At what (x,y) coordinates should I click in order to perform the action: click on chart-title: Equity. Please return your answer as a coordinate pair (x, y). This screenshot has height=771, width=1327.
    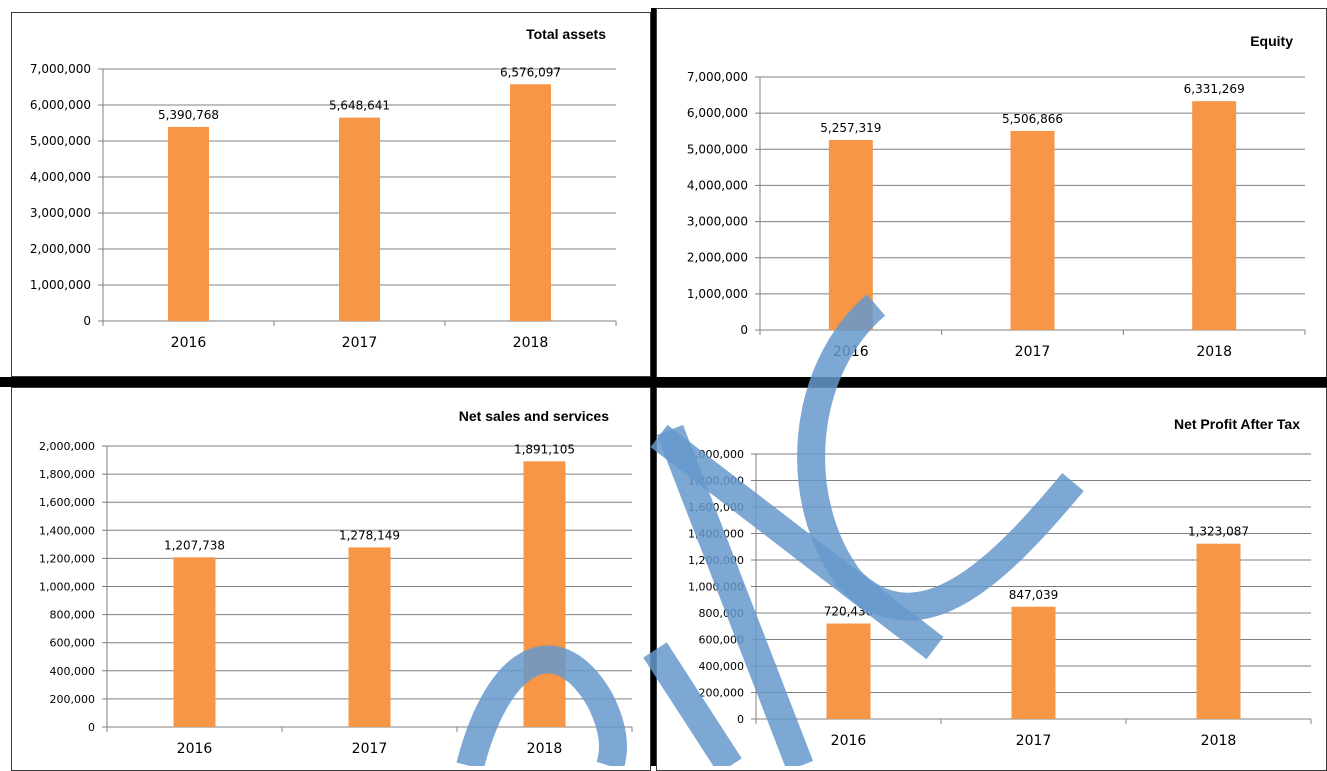
    Looking at the image, I should click on (1271, 41).